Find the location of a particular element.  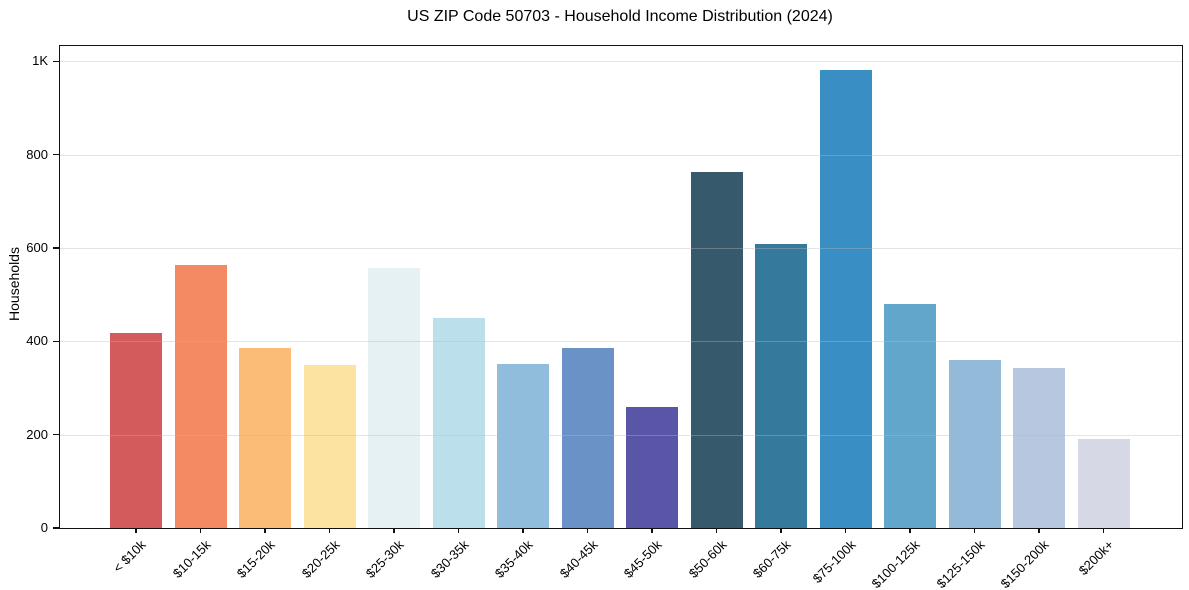

bar-15-20k is located at coordinates (265, 437).